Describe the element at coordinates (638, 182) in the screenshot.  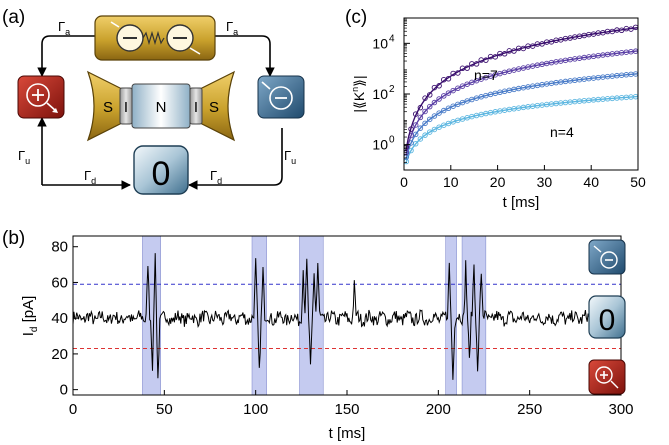
I see `x-tick-label-c: 50` at that location.